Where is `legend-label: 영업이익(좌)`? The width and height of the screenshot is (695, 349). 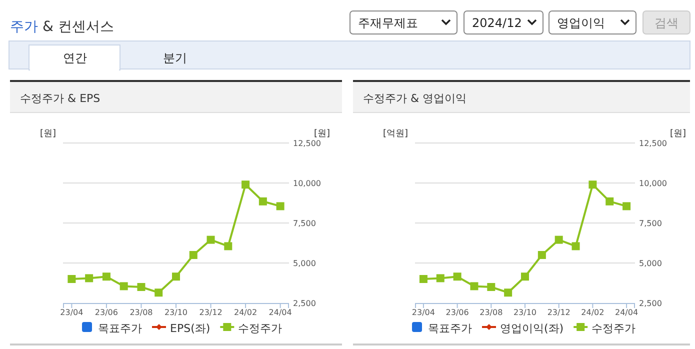
legend-label: 영업이익(좌) is located at coordinates (532, 328).